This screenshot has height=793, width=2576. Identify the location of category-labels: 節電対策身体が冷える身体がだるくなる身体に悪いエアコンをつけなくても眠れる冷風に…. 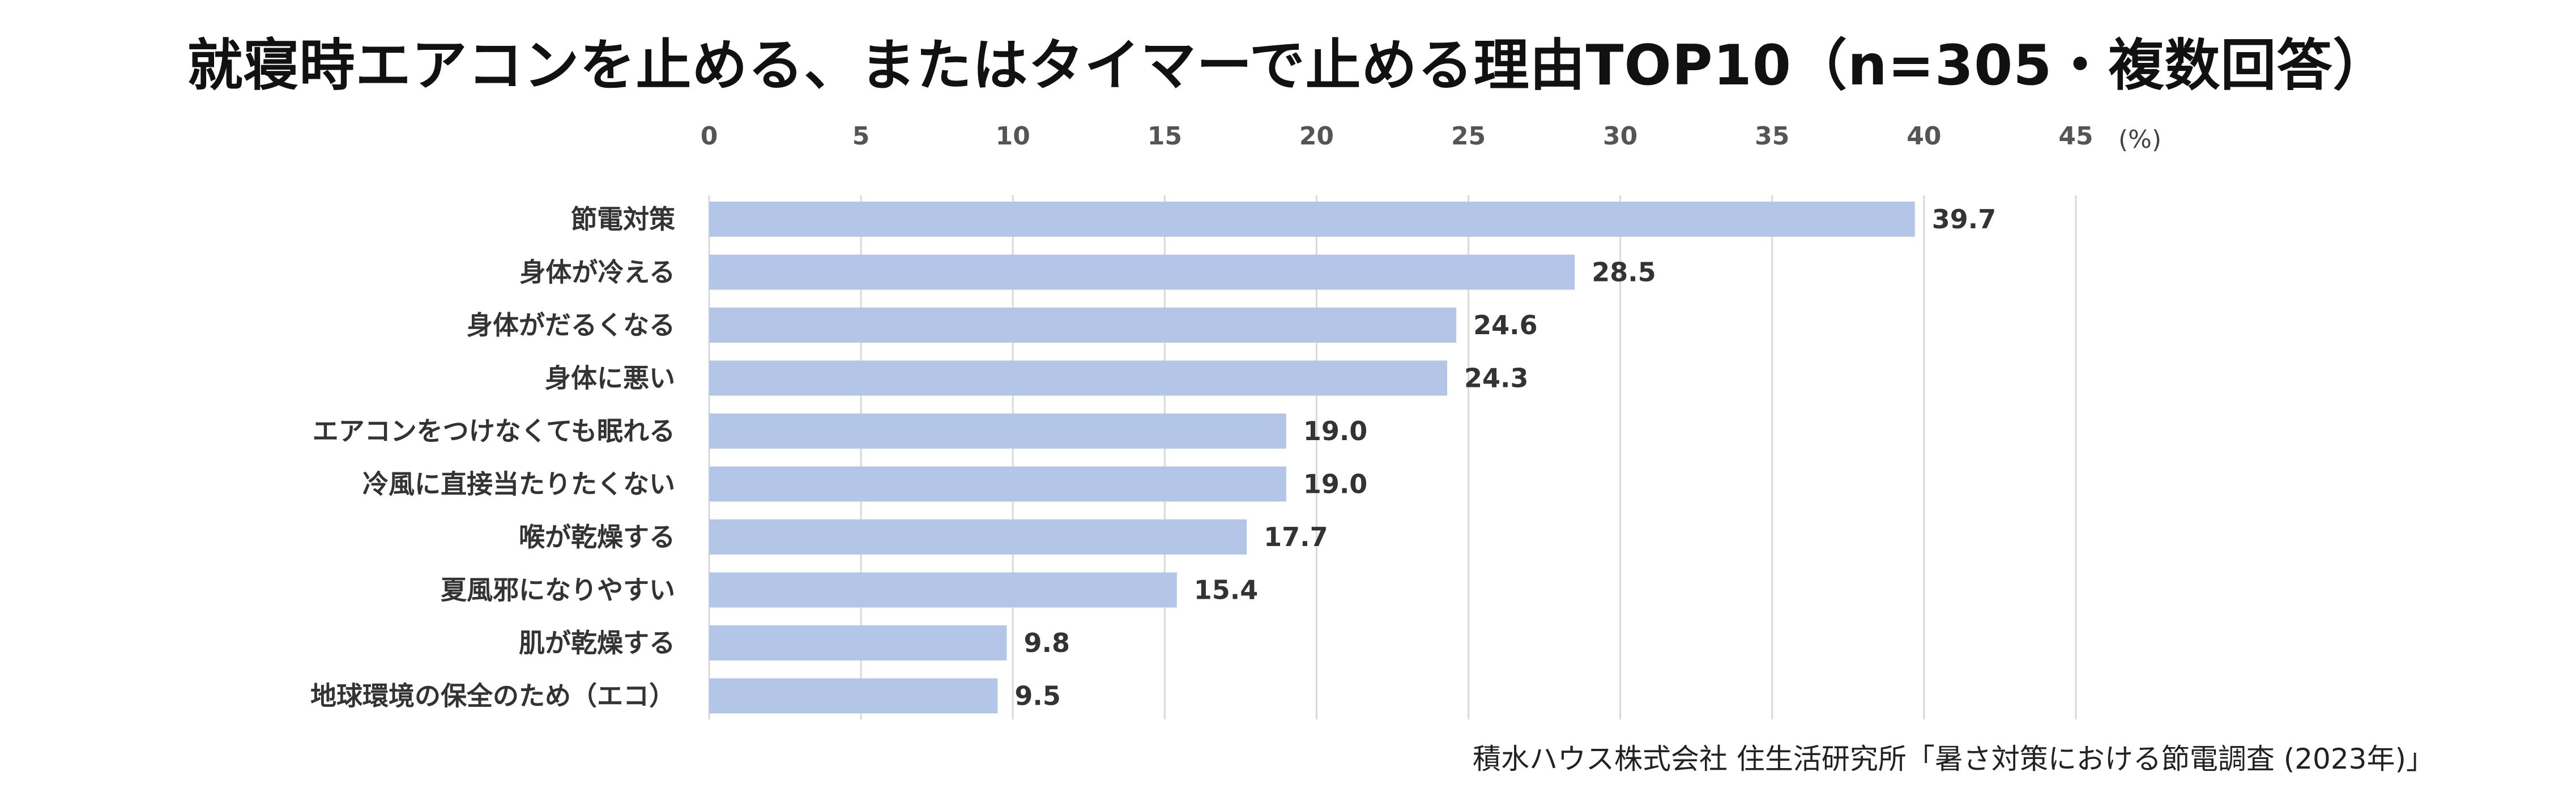
(492, 457).